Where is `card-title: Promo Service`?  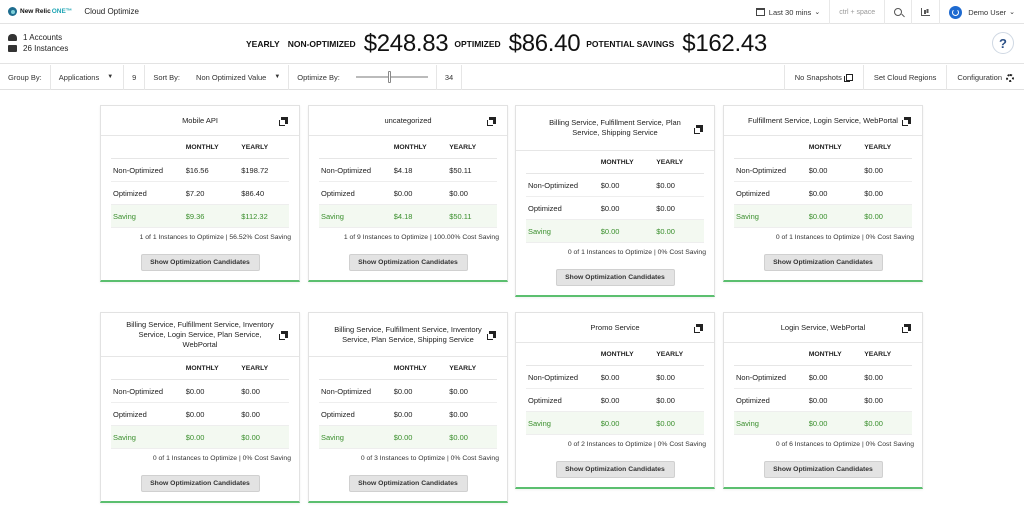
card-title: Promo Service is located at coordinates (615, 327).